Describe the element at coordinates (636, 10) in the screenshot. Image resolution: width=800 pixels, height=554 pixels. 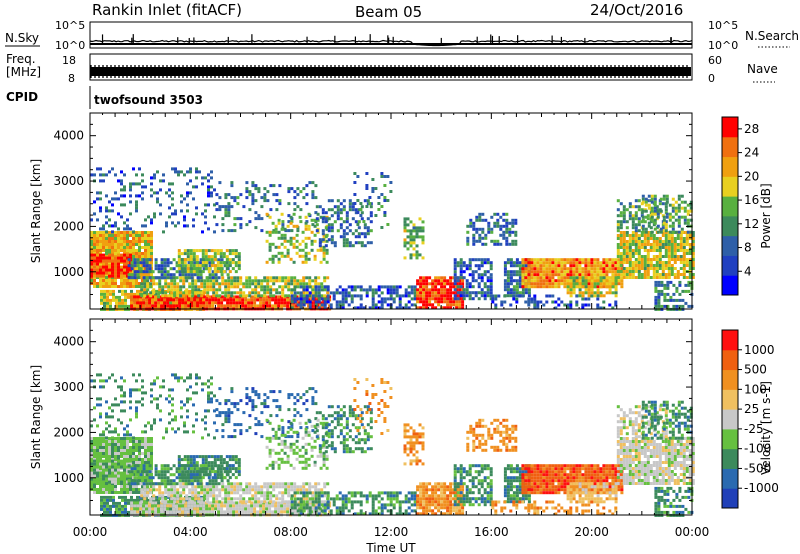
I see `date-label: 24/Oct/2016` at that location.